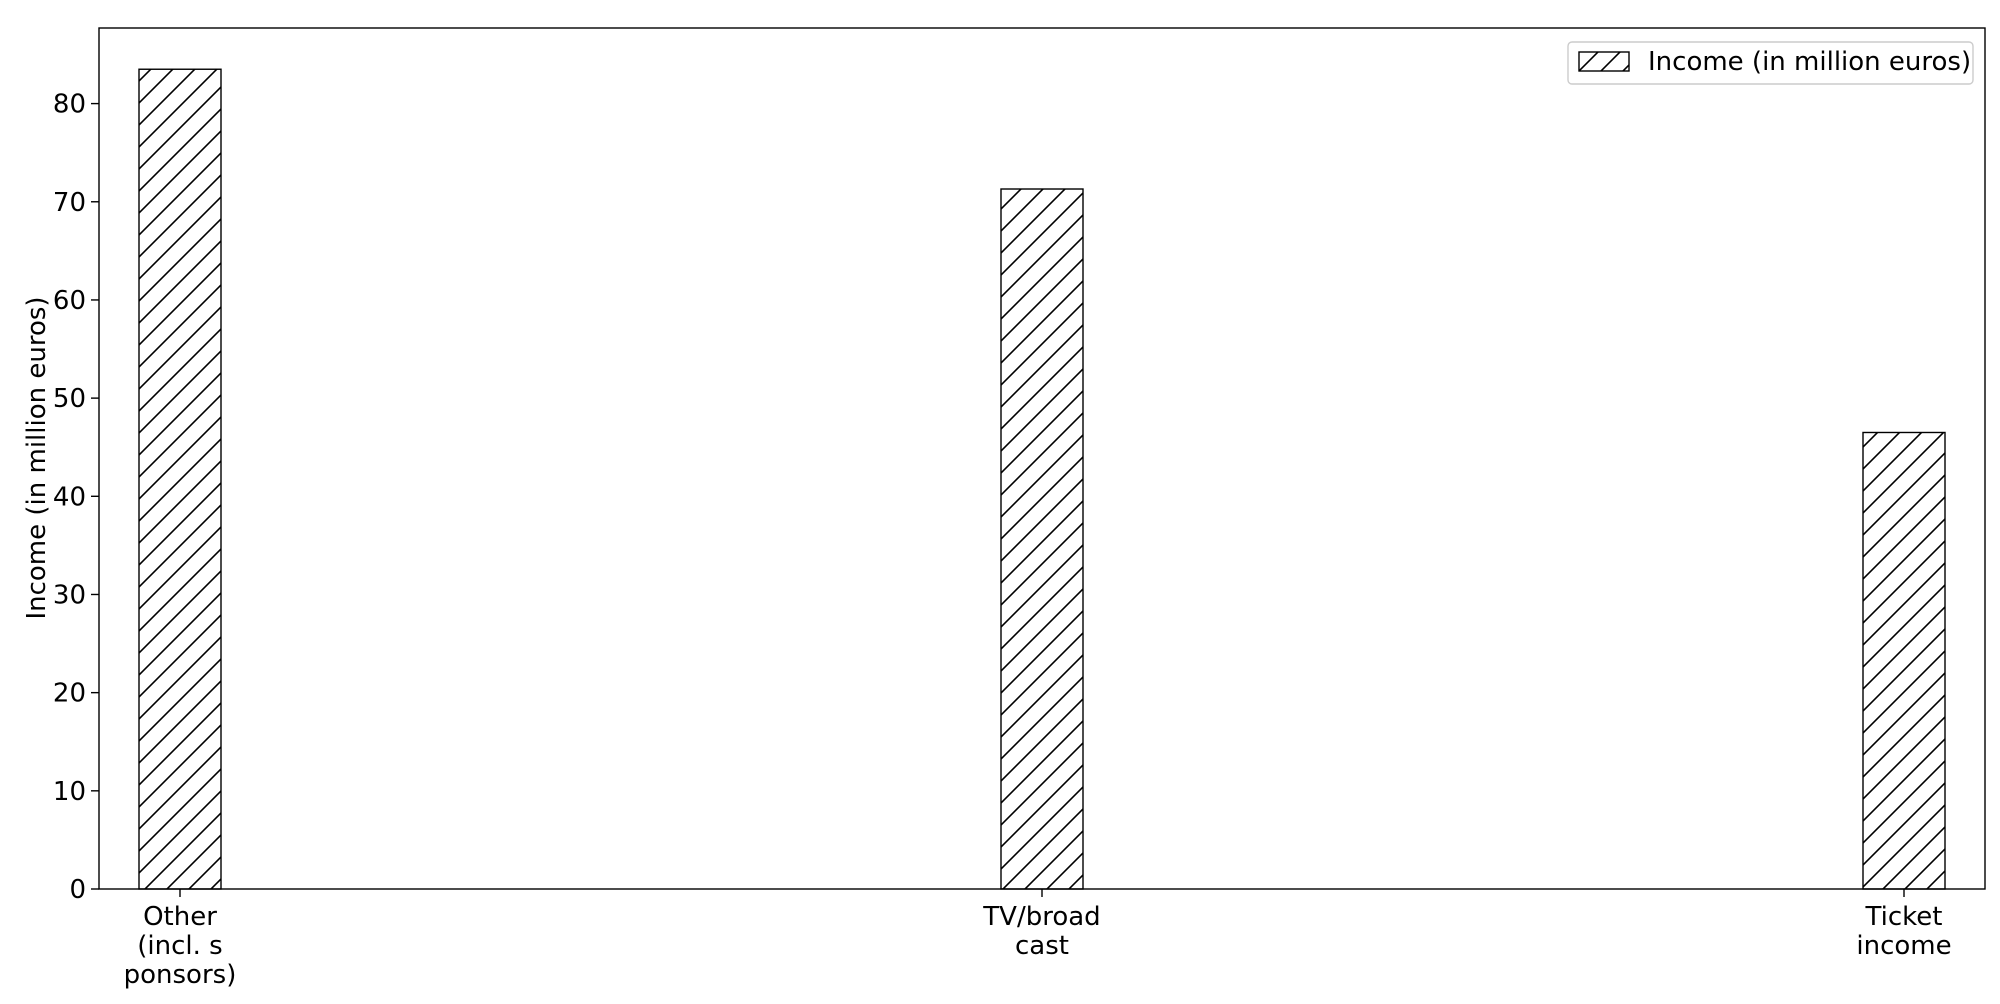 Image resolution: width=2000 pixels, height=1004 pixels. I want to click on legend-frame, so click(1770, 63).